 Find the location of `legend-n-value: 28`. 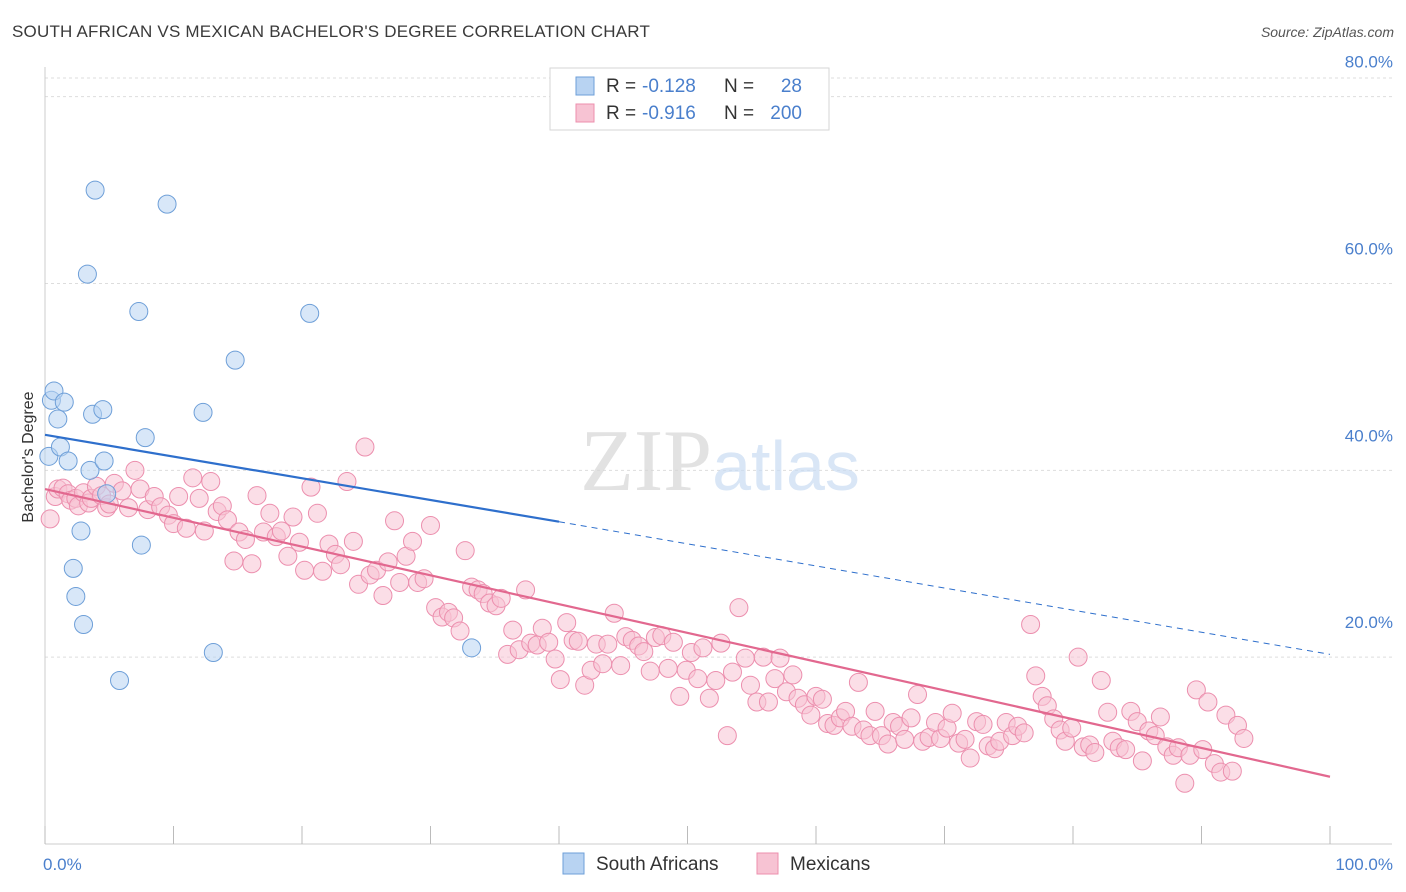

legend-n-value: 28 is located at coordinates (791, 86).